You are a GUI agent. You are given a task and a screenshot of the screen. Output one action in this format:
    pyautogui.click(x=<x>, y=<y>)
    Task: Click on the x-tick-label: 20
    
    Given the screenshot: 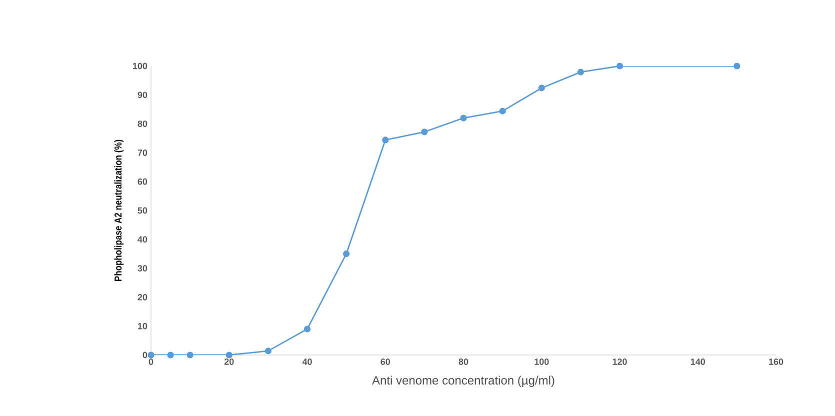 What is the action you would take?
    pyautogui.click(x=229, y=361)
    